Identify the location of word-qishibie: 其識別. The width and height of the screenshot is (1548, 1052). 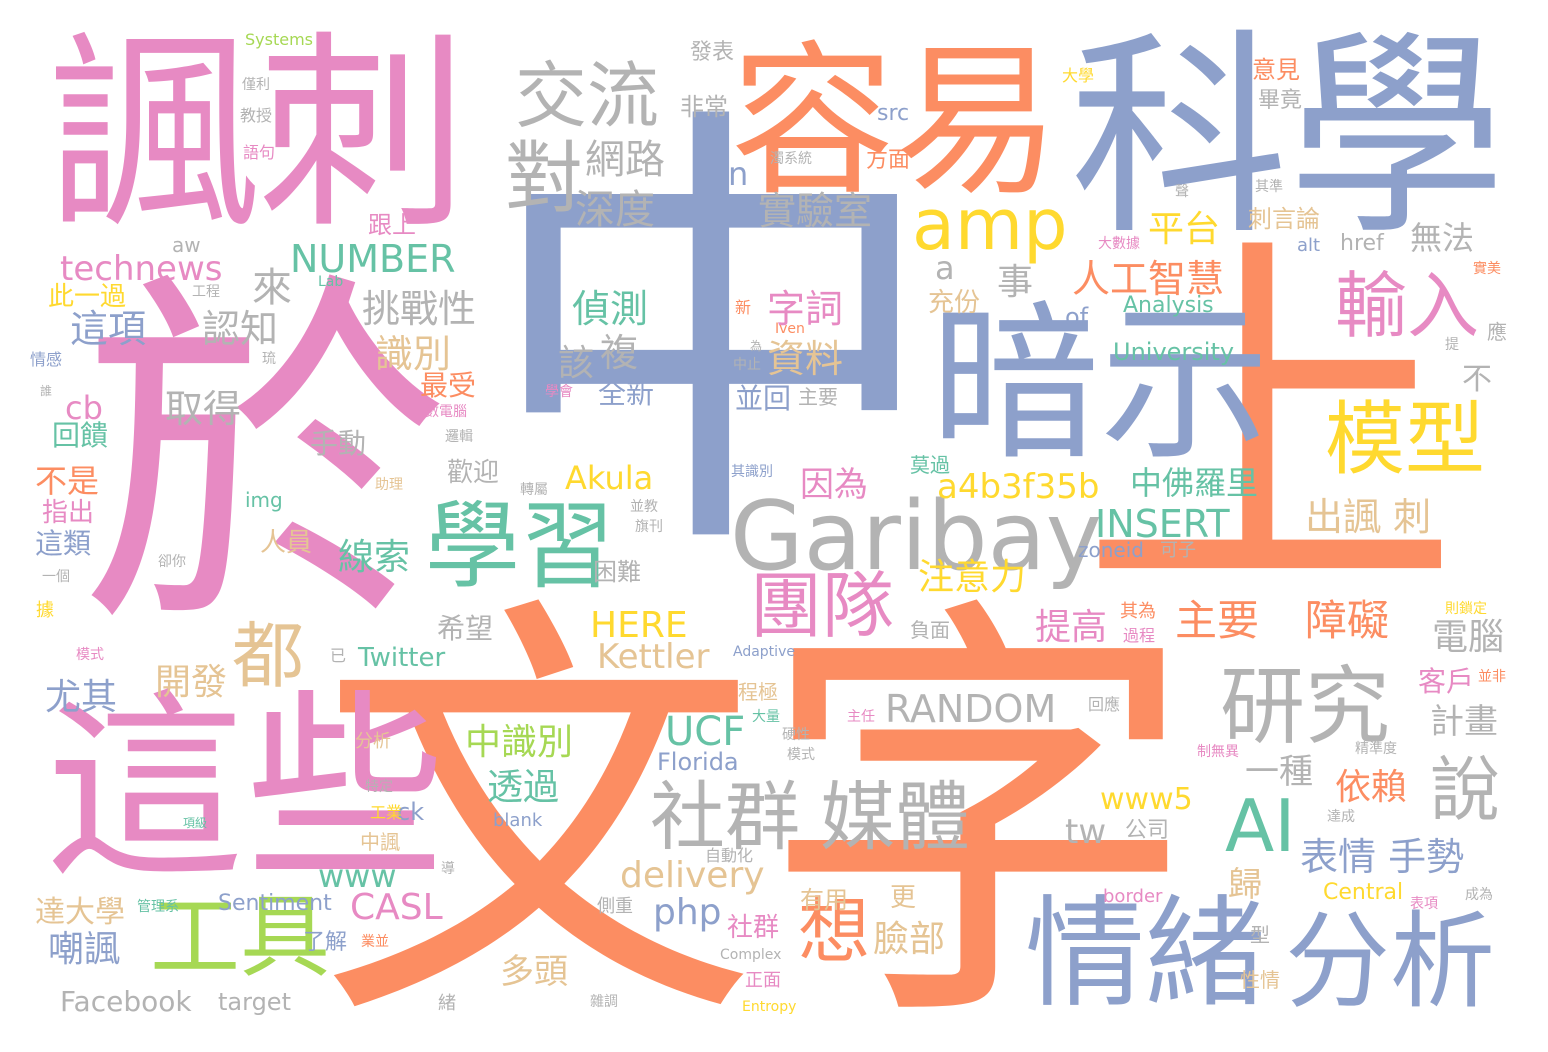
(752, 472).